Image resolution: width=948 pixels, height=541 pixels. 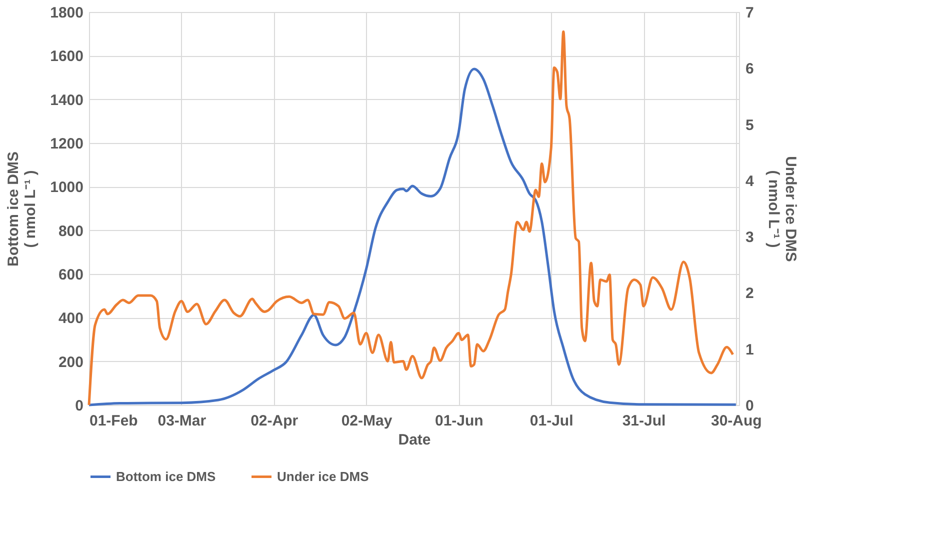 I want to click on y2-tick-label: 4, so click(x=750, y=181).